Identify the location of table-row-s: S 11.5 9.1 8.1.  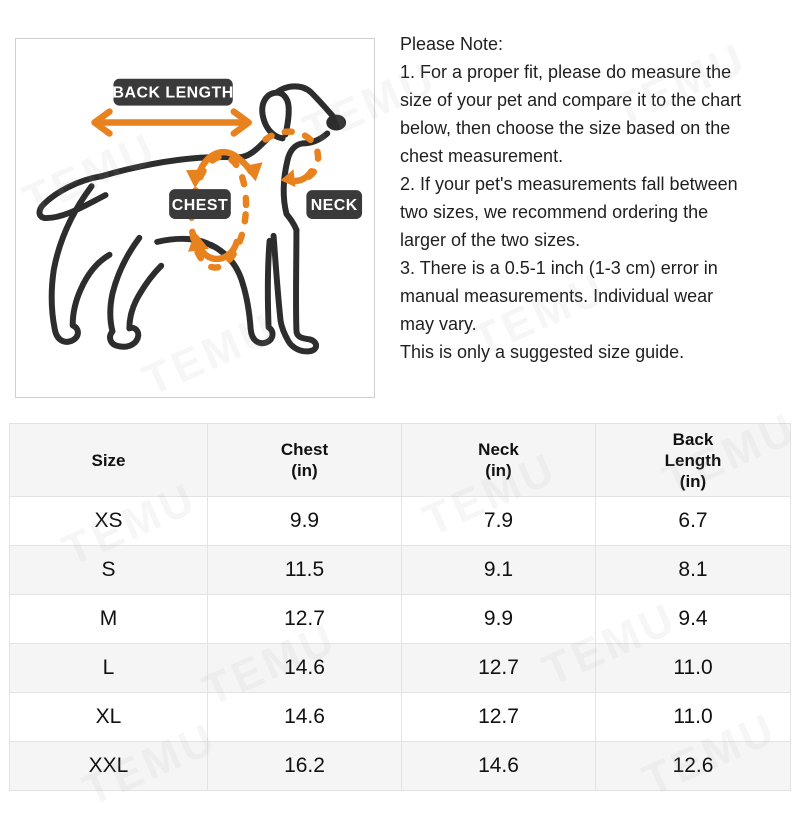
(400, 570).